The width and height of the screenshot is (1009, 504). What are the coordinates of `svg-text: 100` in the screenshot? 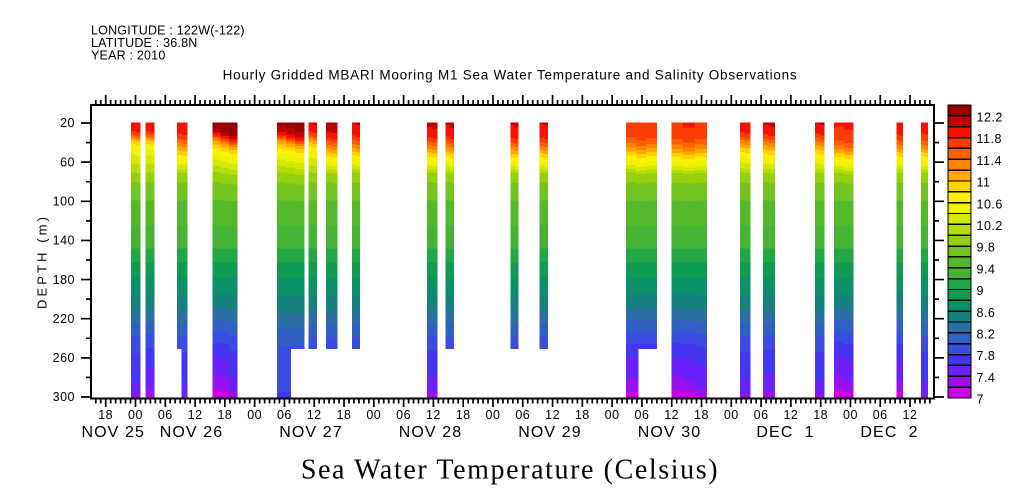 It's located at (64, 202).